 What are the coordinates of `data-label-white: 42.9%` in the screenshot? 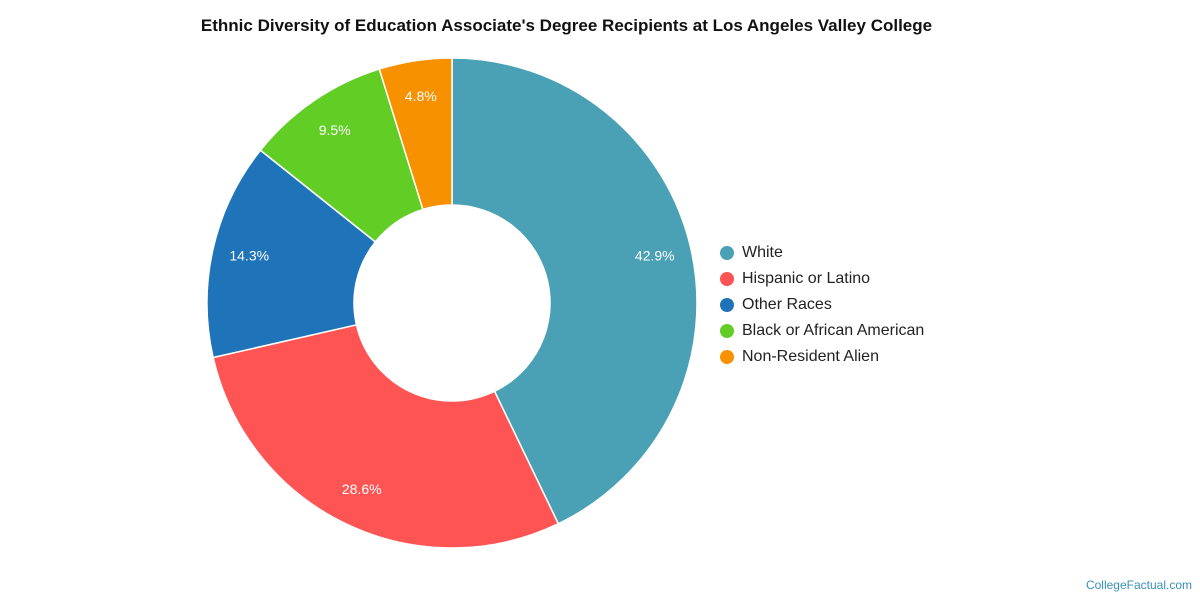 It's located at (655, 255).